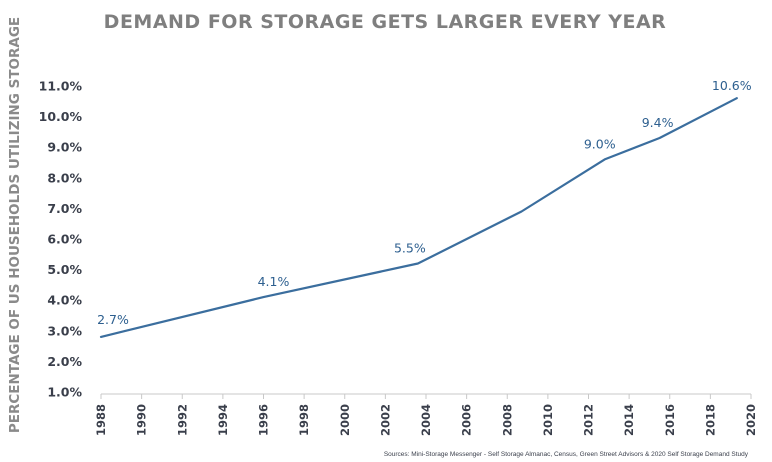 This screenshot has width=772, height=462. Describe the element at coordinates (710, 420) in the screenshot. I see `x-tick-label: 2018` at that location.